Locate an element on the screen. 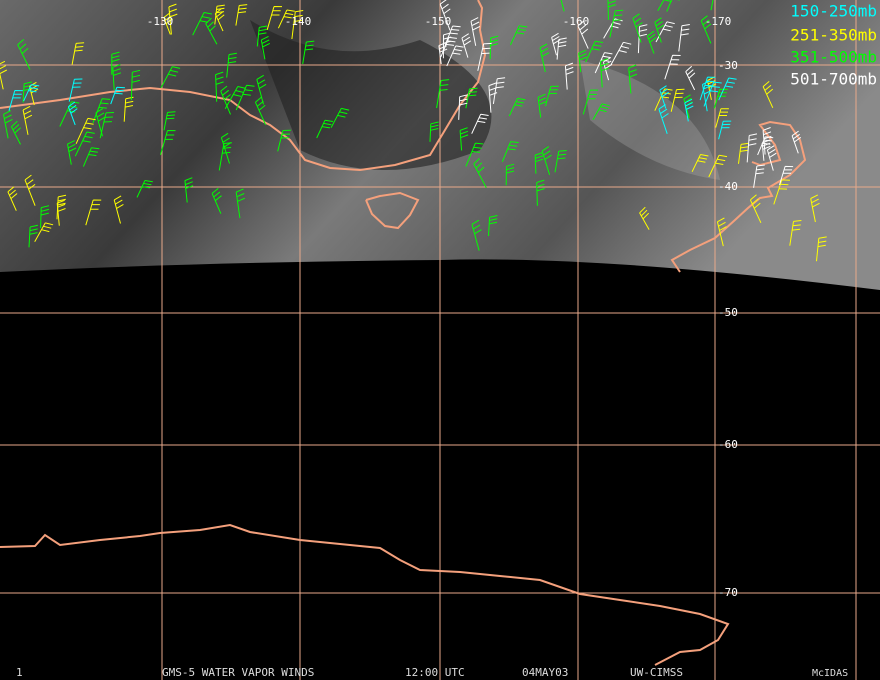  australia-coast is located at coordinates (243, 86).